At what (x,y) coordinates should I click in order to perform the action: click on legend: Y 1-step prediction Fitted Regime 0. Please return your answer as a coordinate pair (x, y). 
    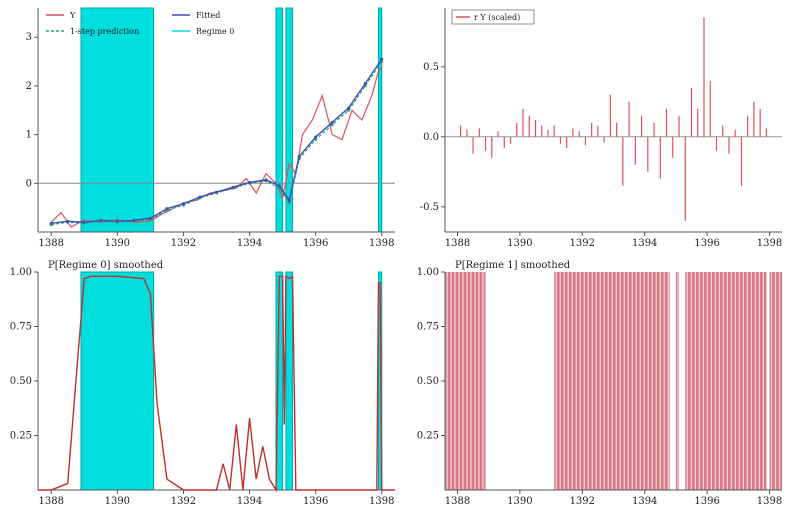
    Looking at the image, I should click on (140, 23).